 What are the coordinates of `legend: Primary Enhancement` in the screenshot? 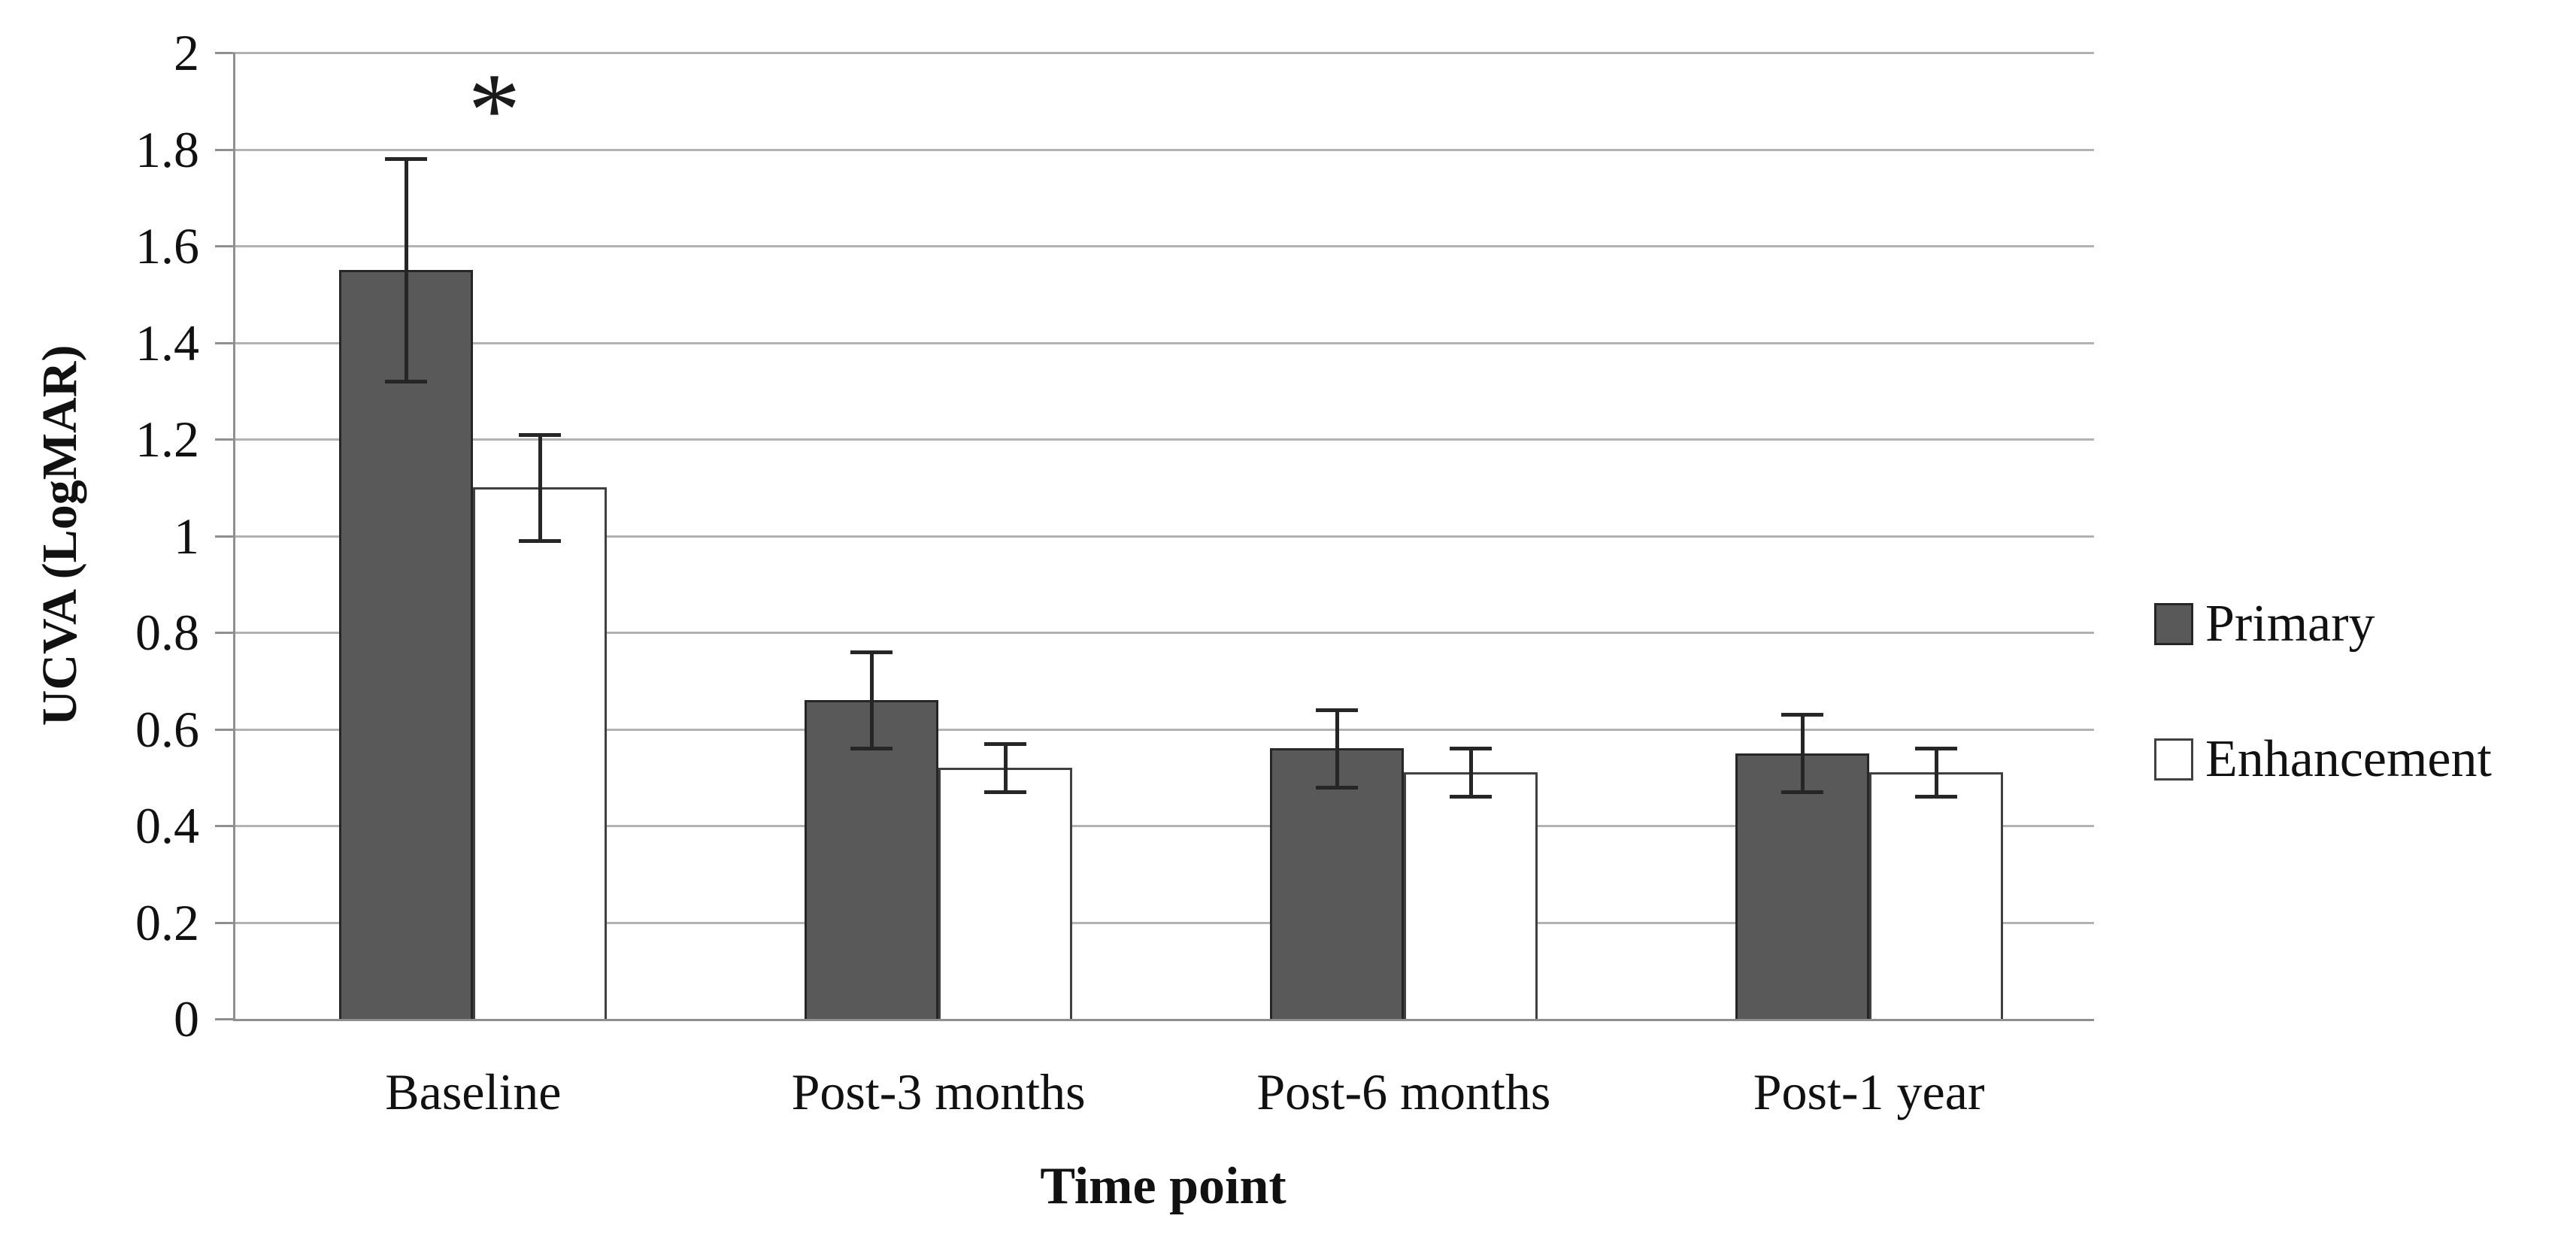 It's located at (2323, 731).